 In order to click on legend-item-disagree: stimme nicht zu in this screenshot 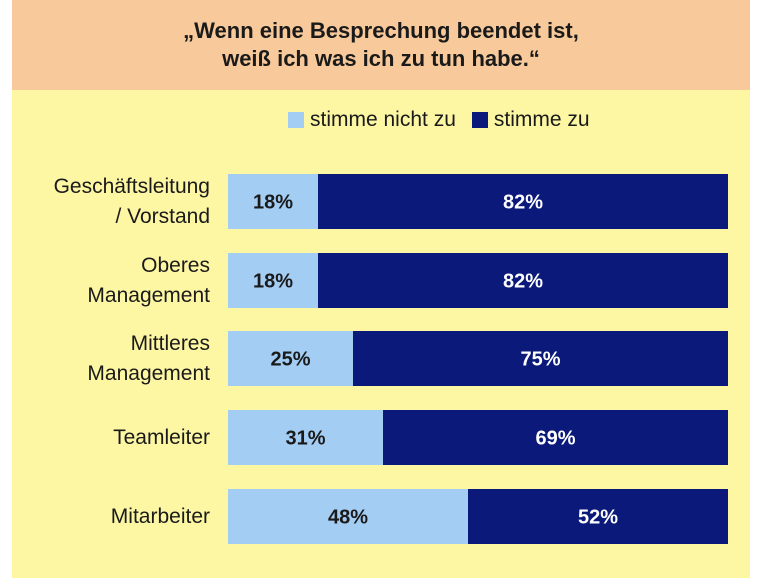, I will do `click(372, 120)`.